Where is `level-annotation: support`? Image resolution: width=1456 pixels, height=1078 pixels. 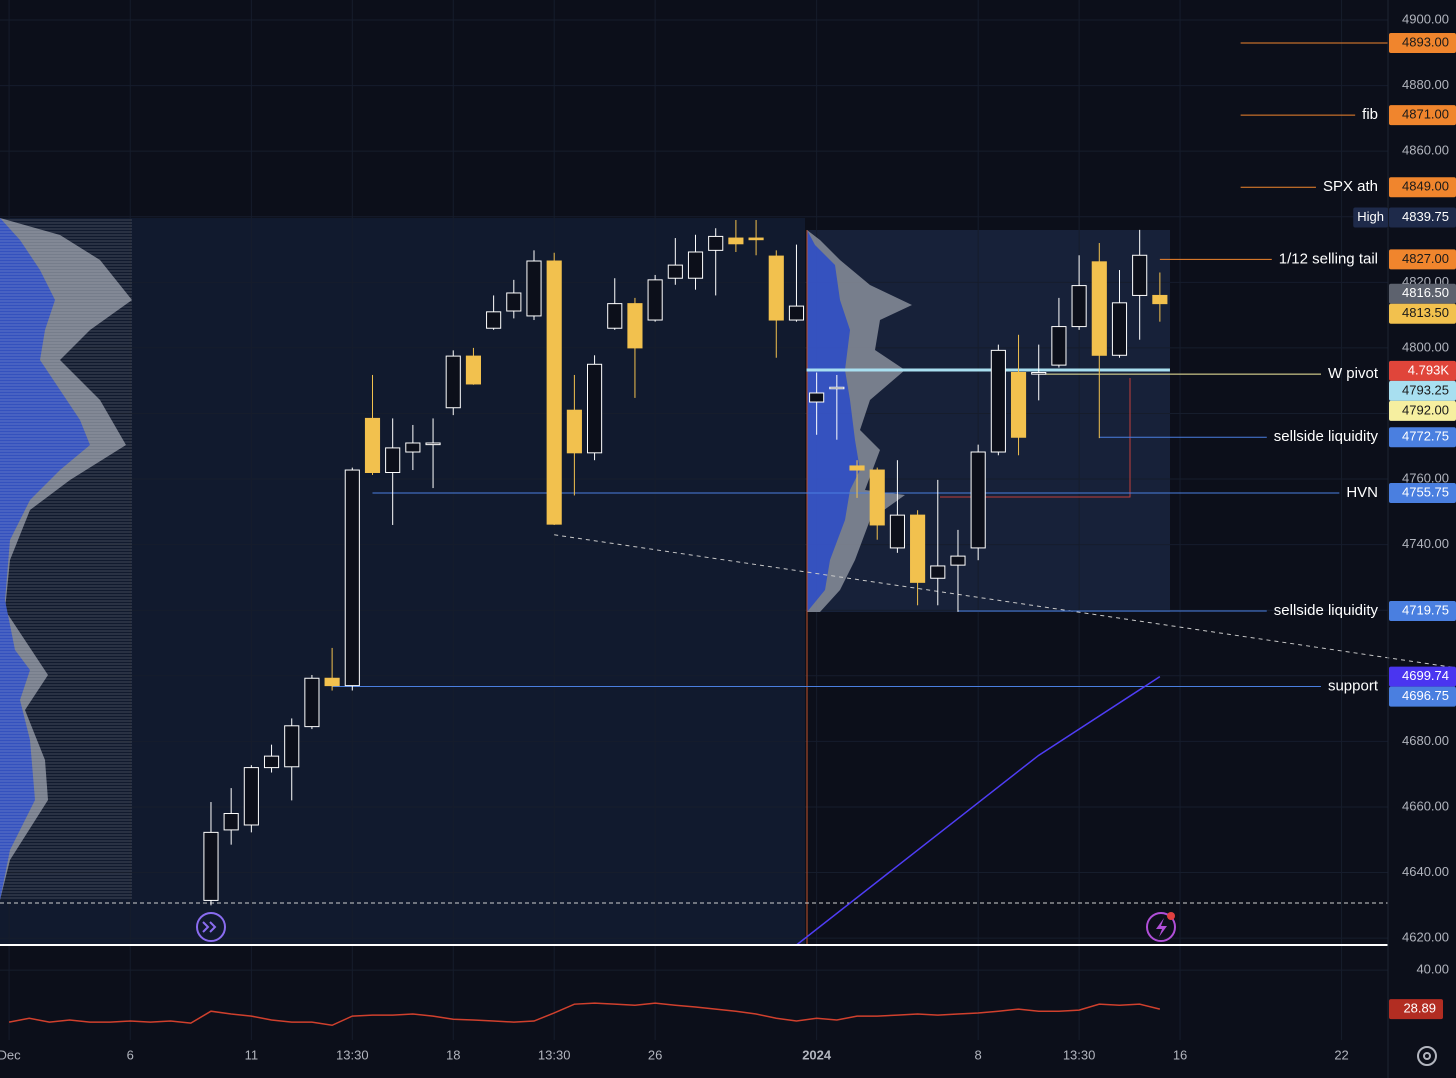 level-annotation: support is located at coordinates (1353, 685).